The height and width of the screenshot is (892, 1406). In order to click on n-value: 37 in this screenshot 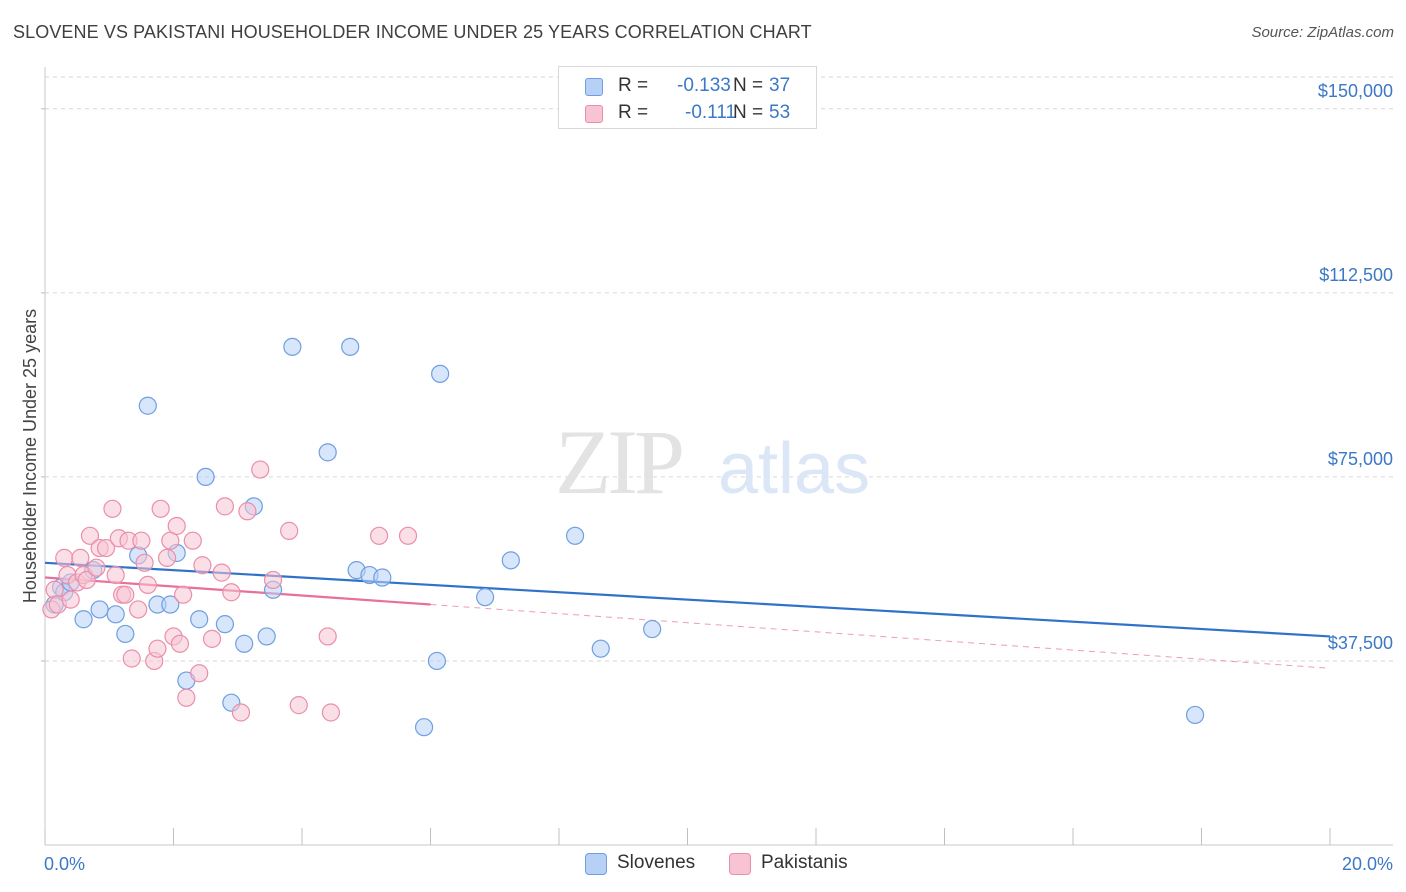, I will do `click(780, 85)`.